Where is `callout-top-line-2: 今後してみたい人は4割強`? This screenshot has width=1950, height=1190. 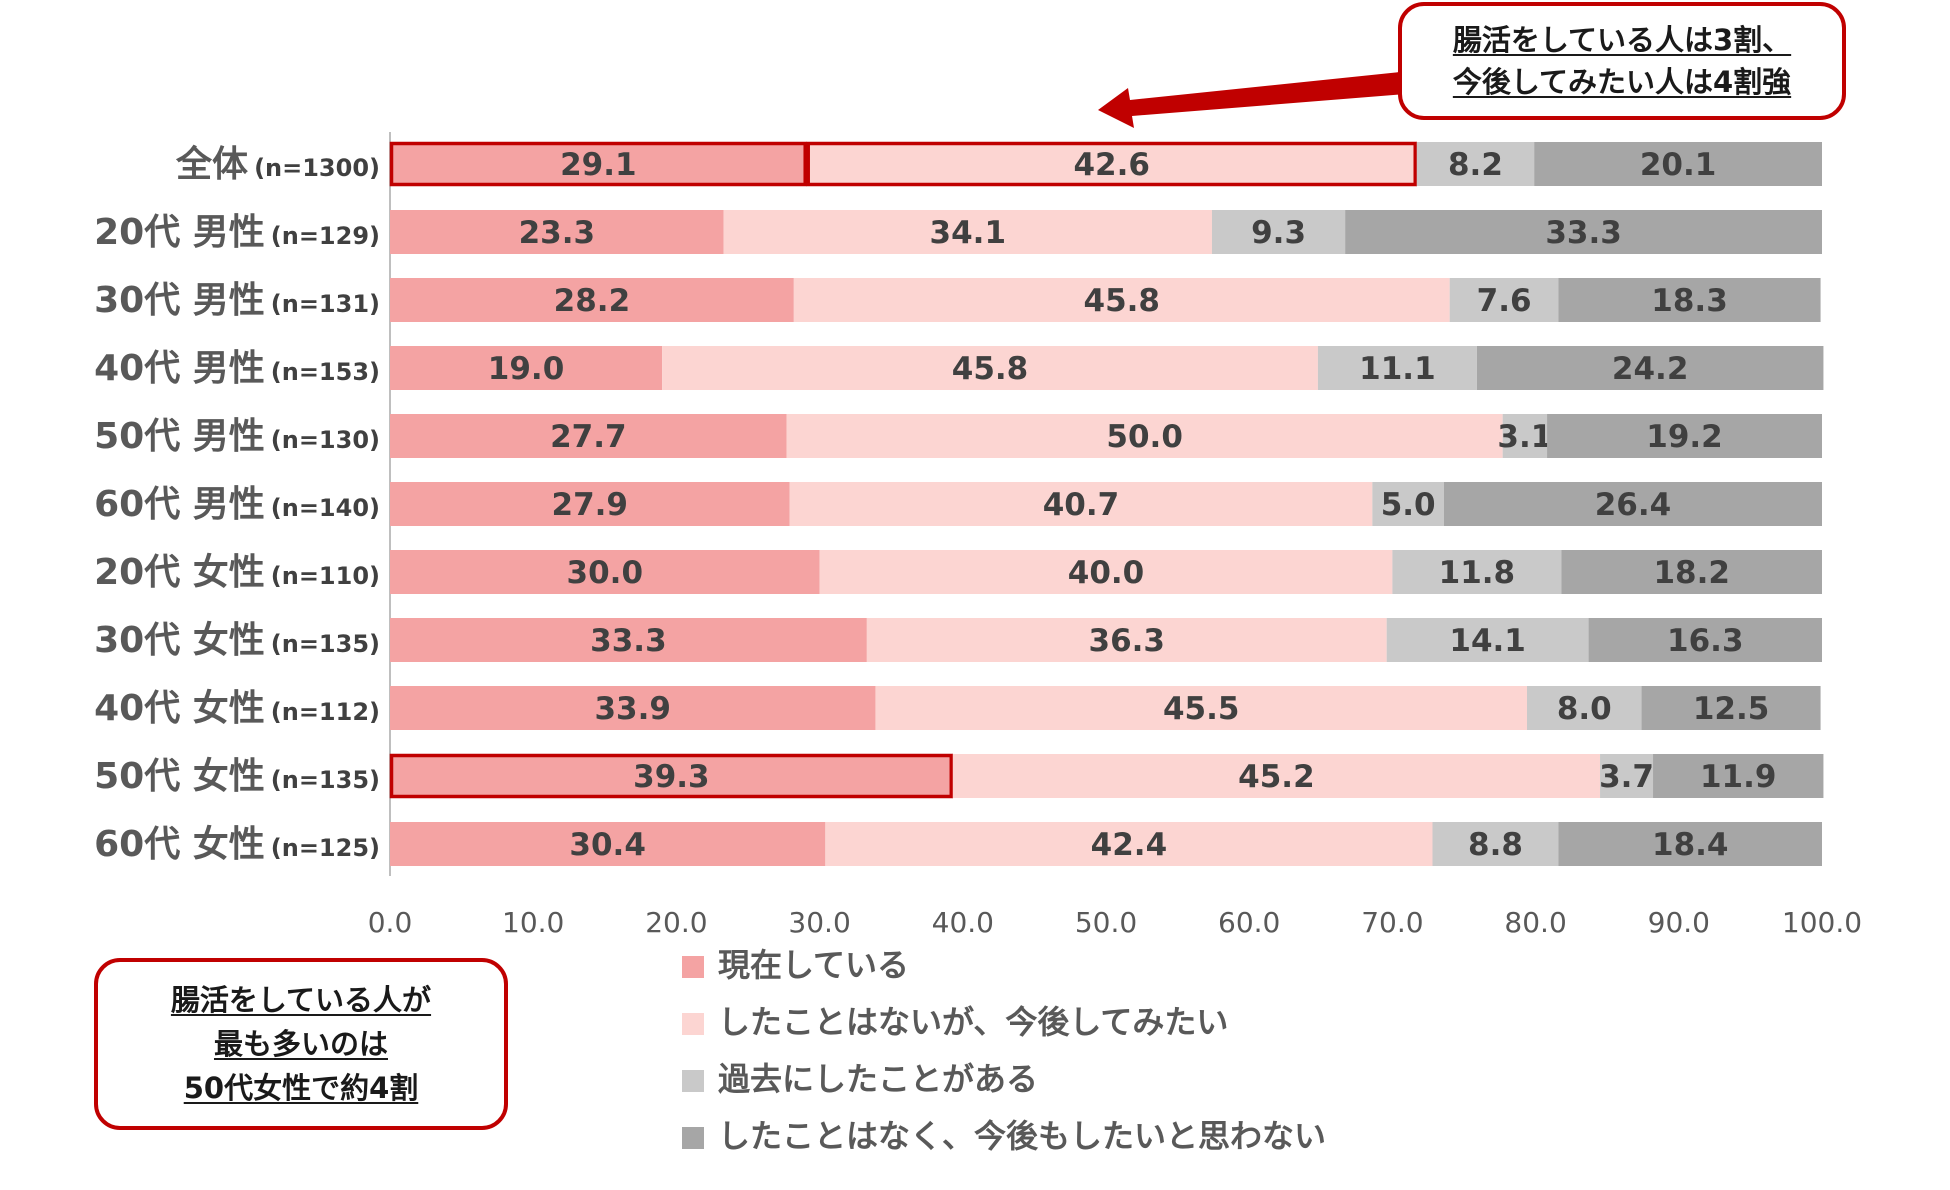 callout-top-line-2: 今後してみたい人は4割強 is located at coordinates (1622, 82).